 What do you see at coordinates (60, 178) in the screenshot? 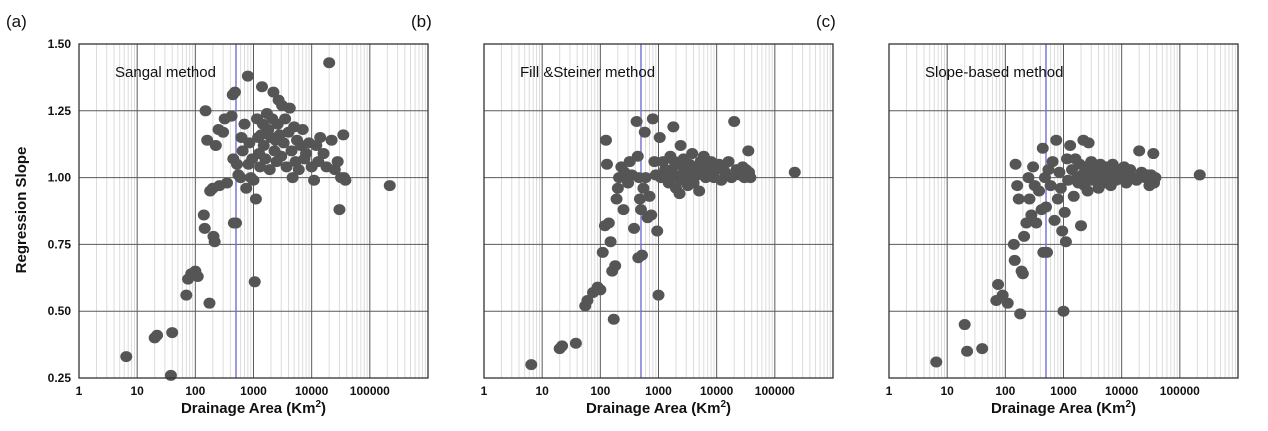
I see `y-tick-label: 1.00` at bounding box center [60, 178].